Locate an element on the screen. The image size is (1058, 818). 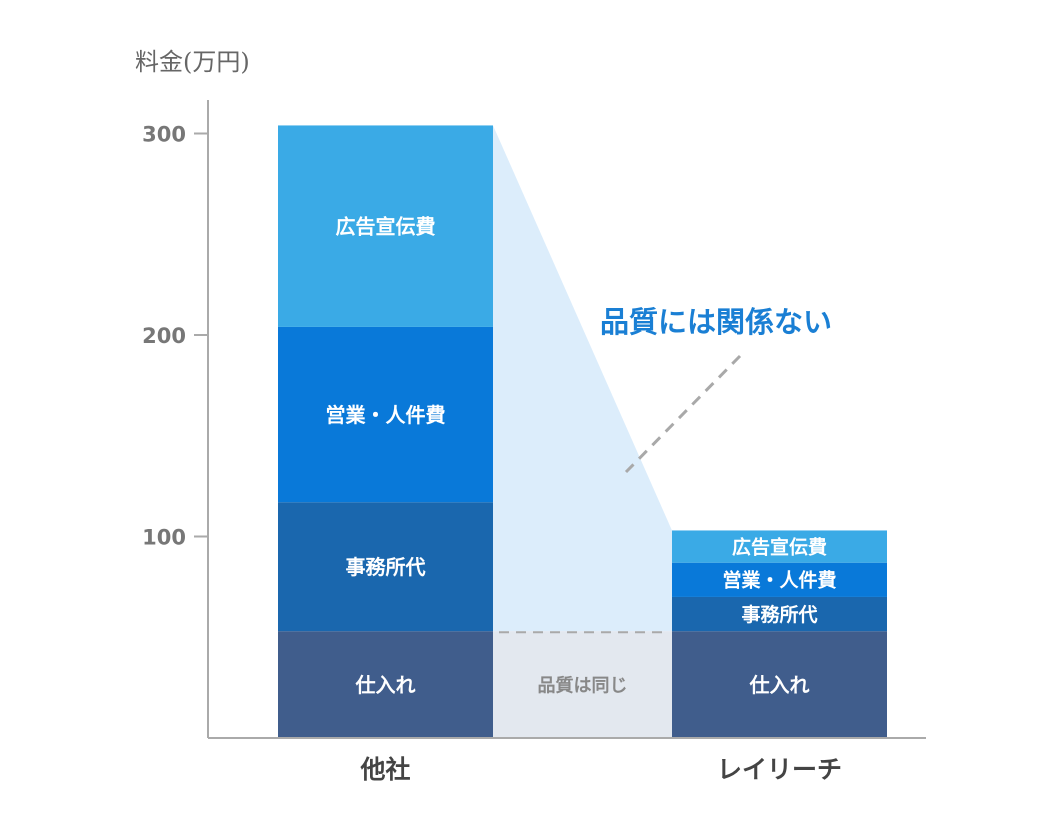
y-tick-label: 300 is located at coordinates (164, 135).